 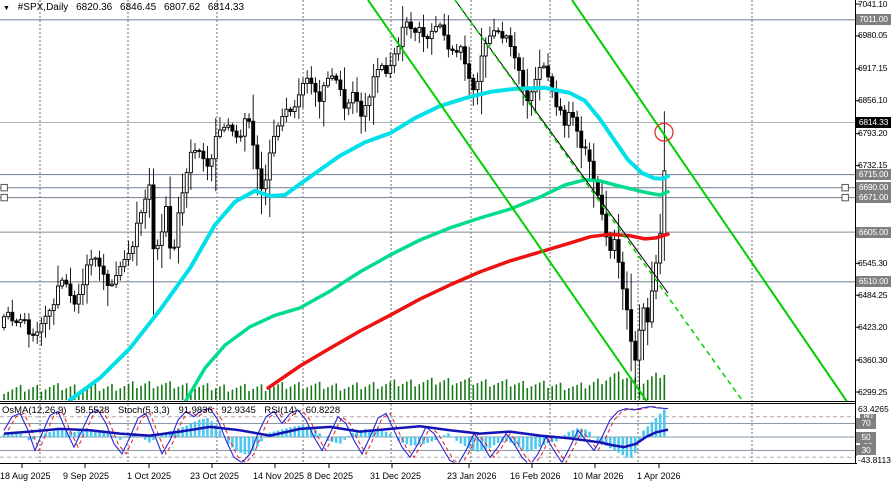 I want to click on price-level-label-6510.00: 6510.00, so click(x=873, y=282).